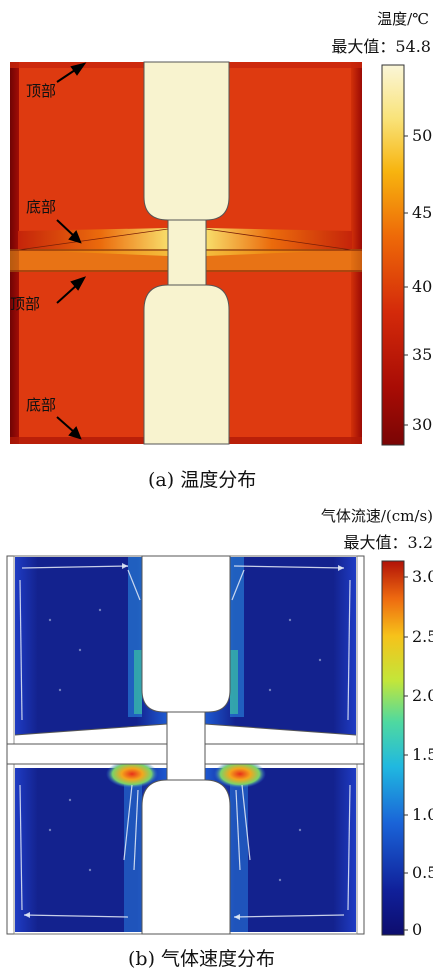  Describe the element at coordinates (202, 480) in the screenshot. I see `caption-a: (a) 温度分布` at that location.